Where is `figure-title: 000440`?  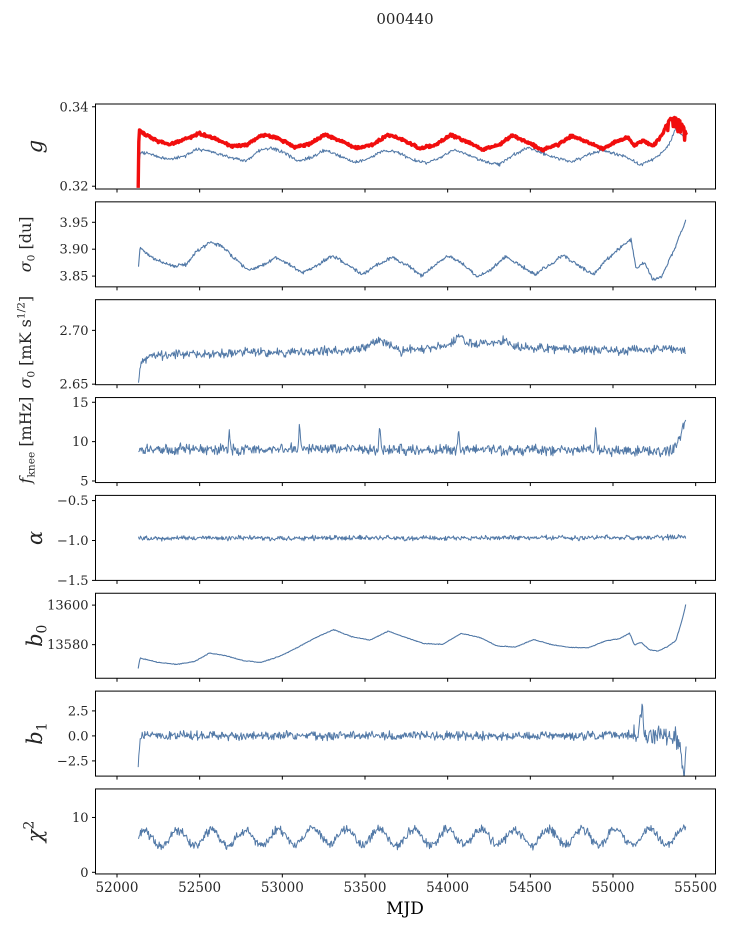 figure-title: 000440 is located at coordinates (405, 19).